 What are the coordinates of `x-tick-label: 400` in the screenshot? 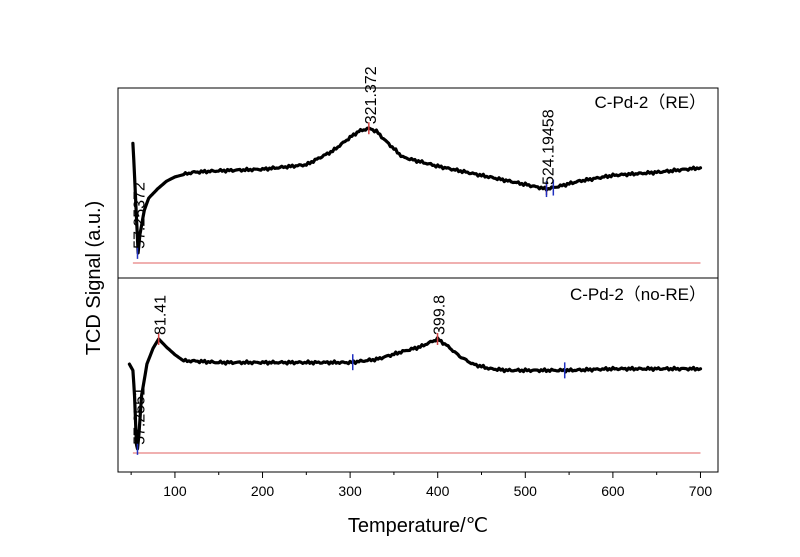 It's located at (438, 491).